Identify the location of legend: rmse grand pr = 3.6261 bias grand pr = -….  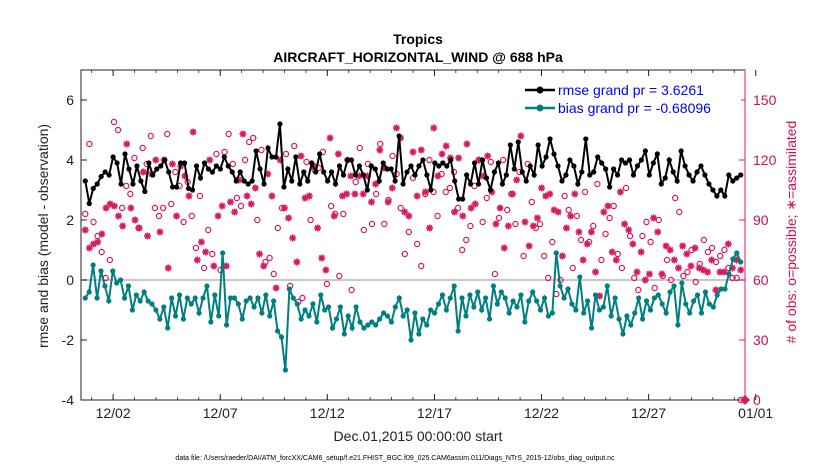
(631, 99).